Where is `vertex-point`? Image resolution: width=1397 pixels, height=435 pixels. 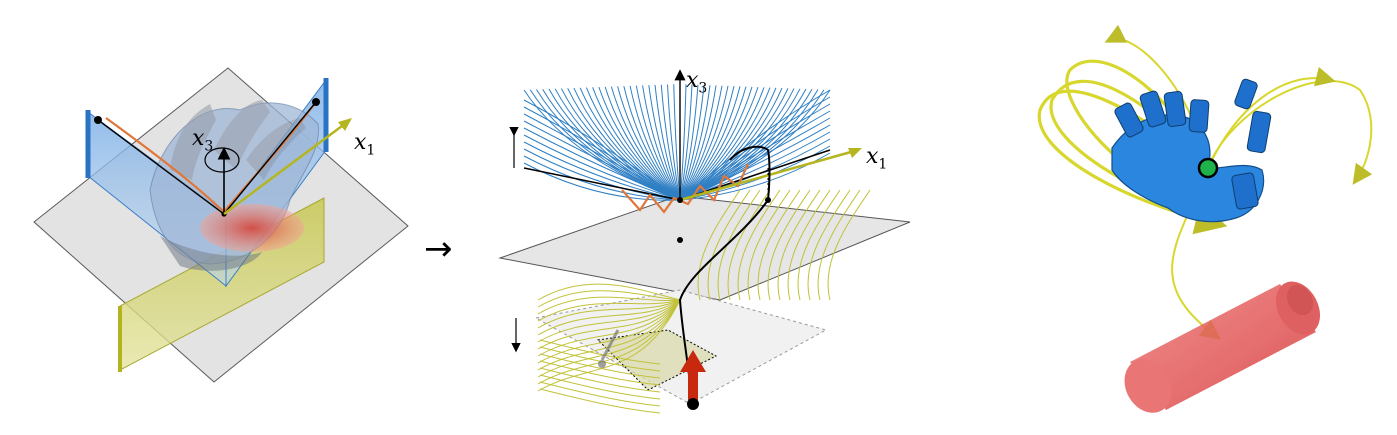 vertex-point is located at coordinates (680, 200).